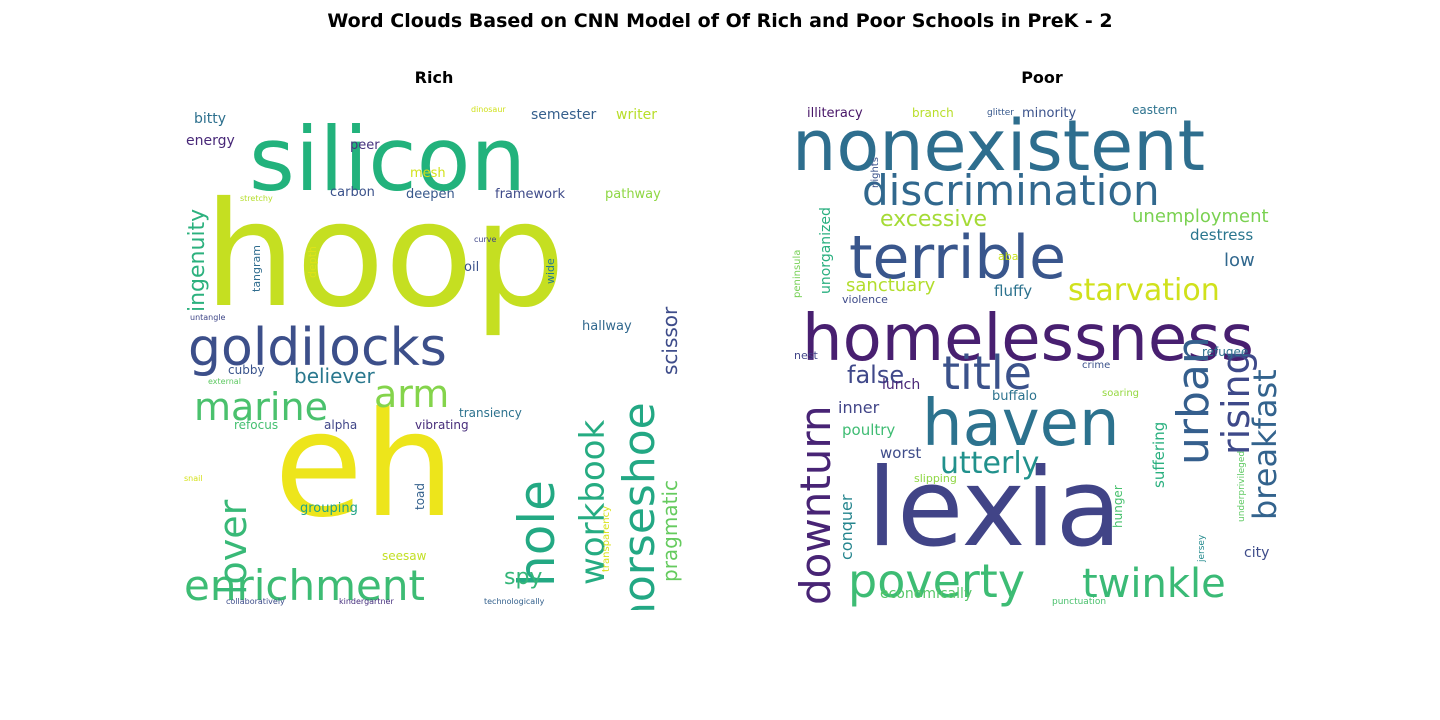  Describe the element at coordinates (1144, 290) in the screenshot. I see `poor-word-starvation: starvation` at that location.